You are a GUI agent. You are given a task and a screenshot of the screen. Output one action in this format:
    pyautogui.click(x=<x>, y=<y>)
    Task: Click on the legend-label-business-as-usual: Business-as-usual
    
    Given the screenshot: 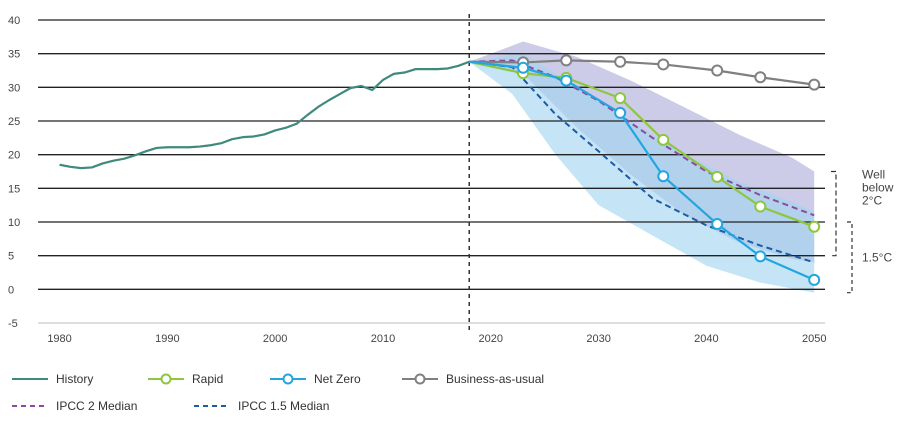 What is the action you would take?
    pyautogui.click(x=495, y=379)
    